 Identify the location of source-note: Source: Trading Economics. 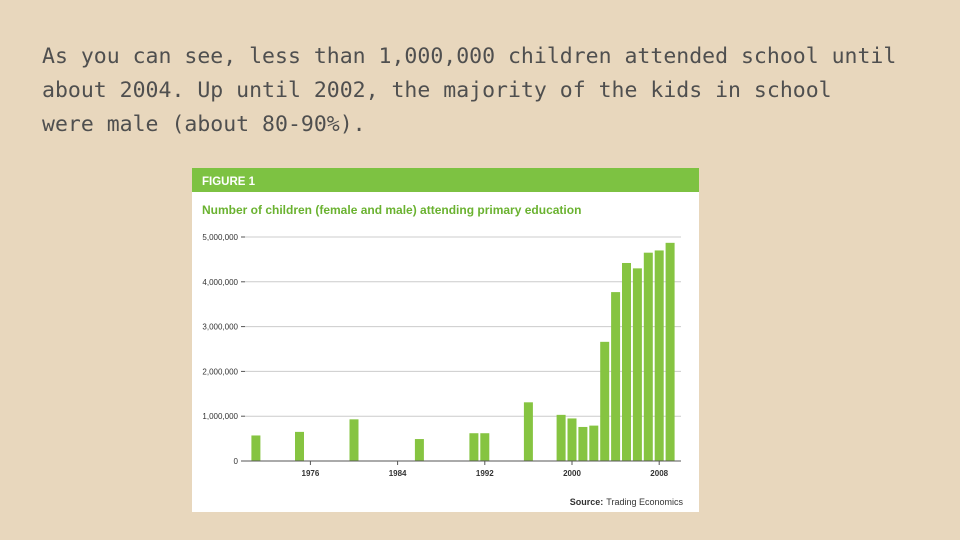
(627, 502).